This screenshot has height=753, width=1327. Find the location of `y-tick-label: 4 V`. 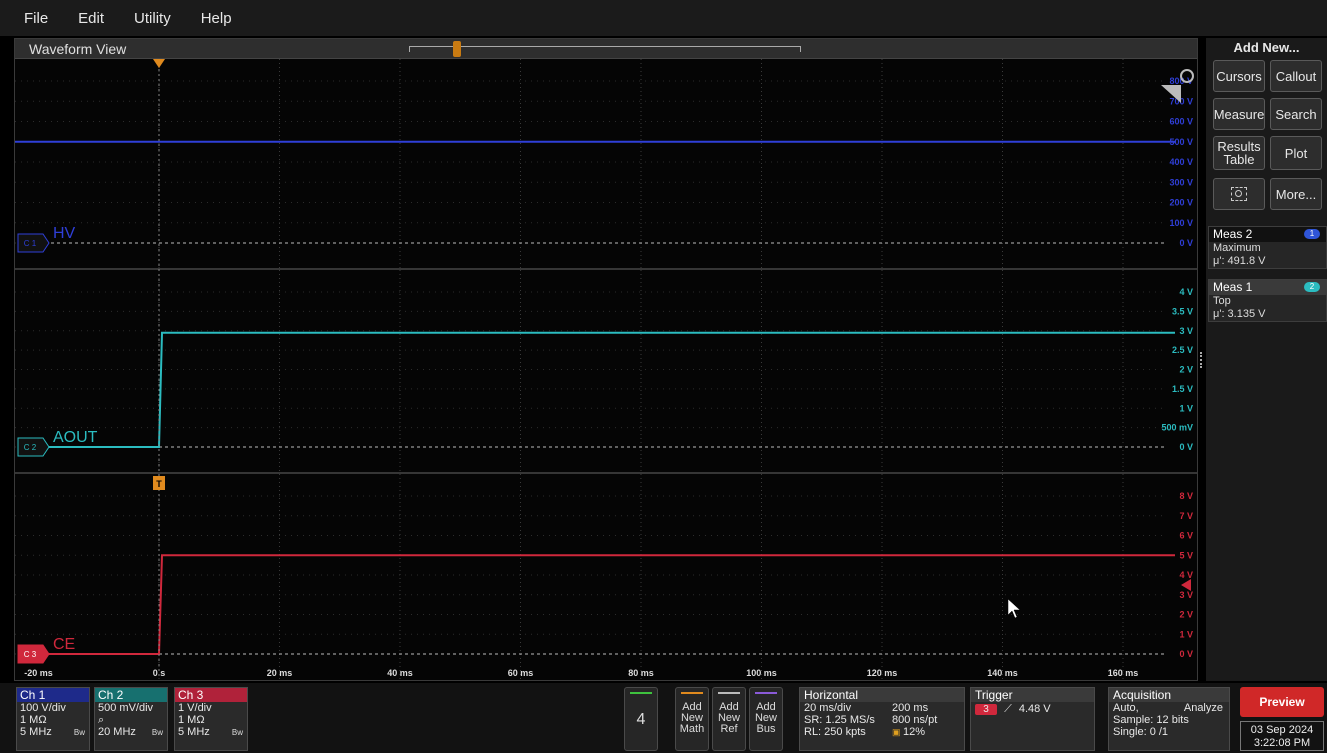

y-tick-label: 4 V is located at coordinates (1186, 575).